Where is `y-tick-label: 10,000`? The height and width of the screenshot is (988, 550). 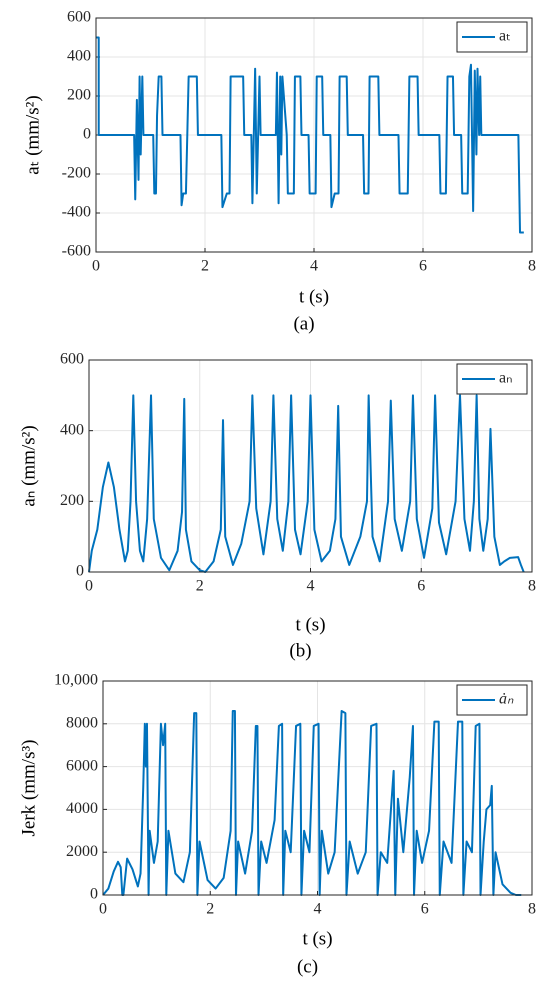 y-tick-label: 10,000 is located at coordinates (76, 680).